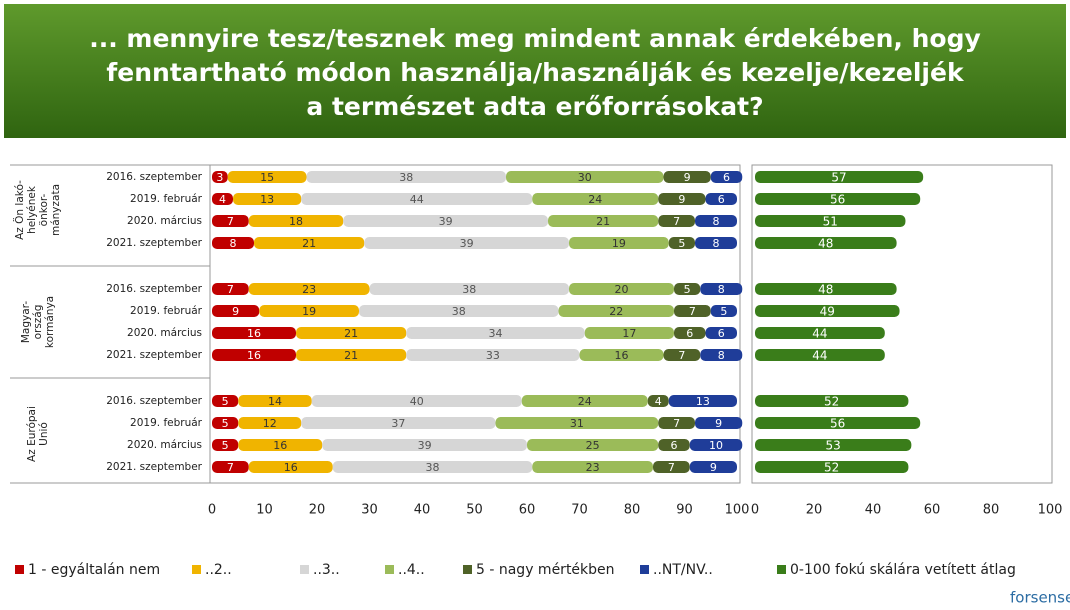 This screenshot has height=610, width=1070. I want to click on legend-label: ..NT/NV.., so click(683, 570).